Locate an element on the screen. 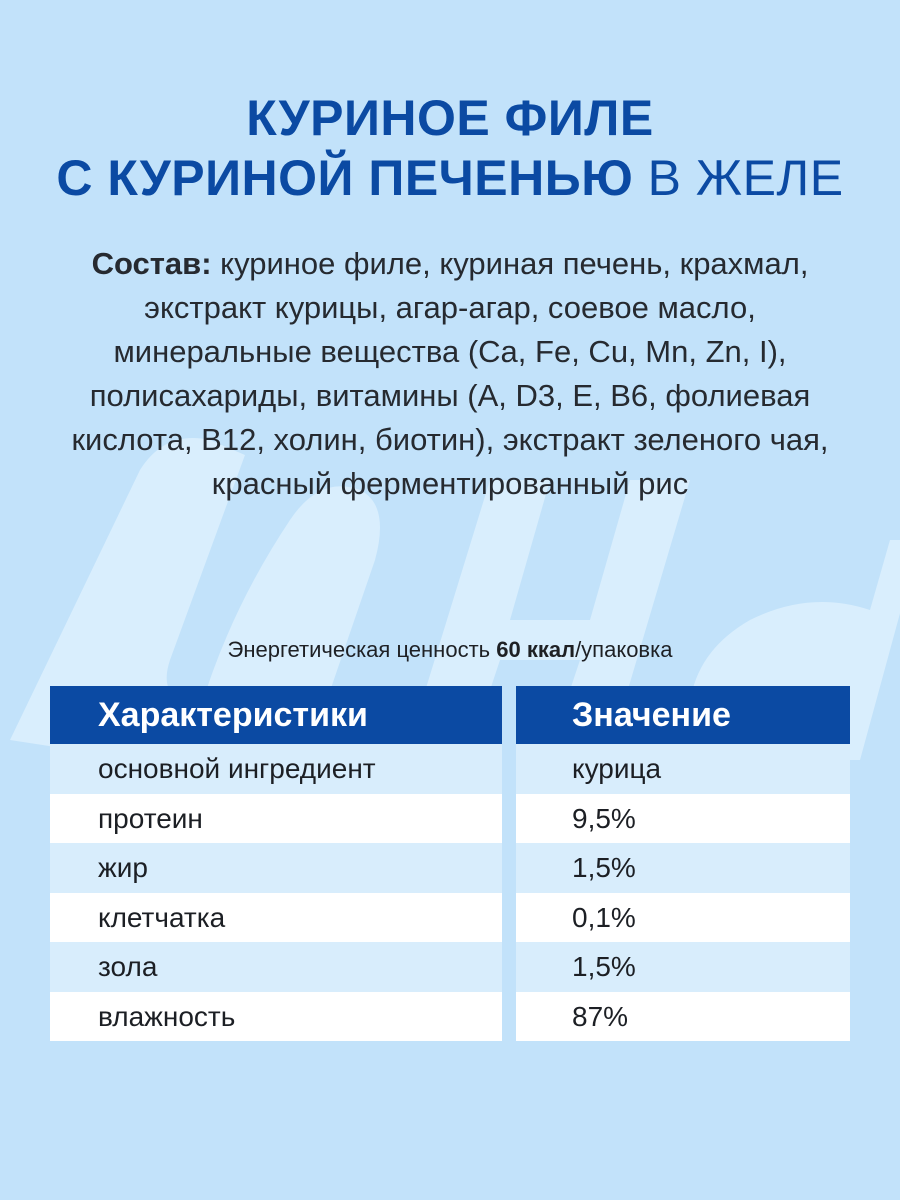  value-column: Значение курица 9,5% 1,5% 0,1% 1,5% 87% is located at coordinates (683, 863).